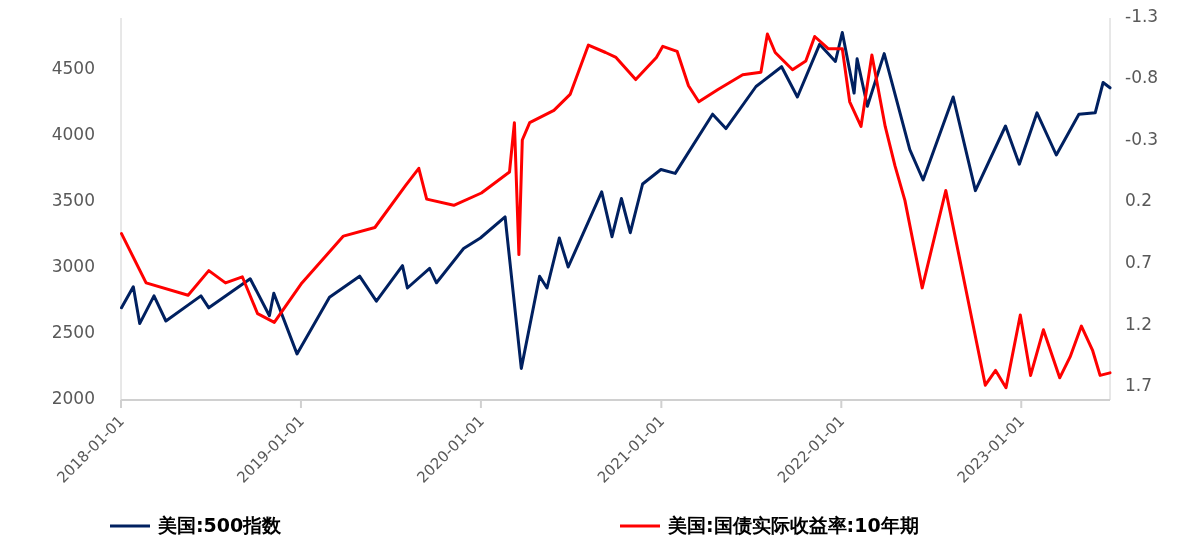 The width and height of the screenshot is (1191, 547). Describe the element at coordinates (73, 68) in the screenshot. I see `y-tick-label: 4500` at that location.